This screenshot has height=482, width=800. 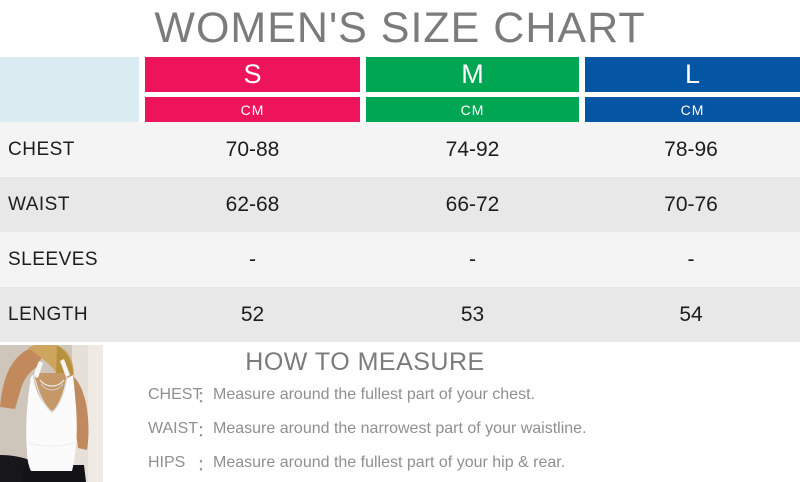 What do you see at coordinates (175, 394) in the screenshot?
I see `measure-label: CHEST` at bounding box center [175, 394].